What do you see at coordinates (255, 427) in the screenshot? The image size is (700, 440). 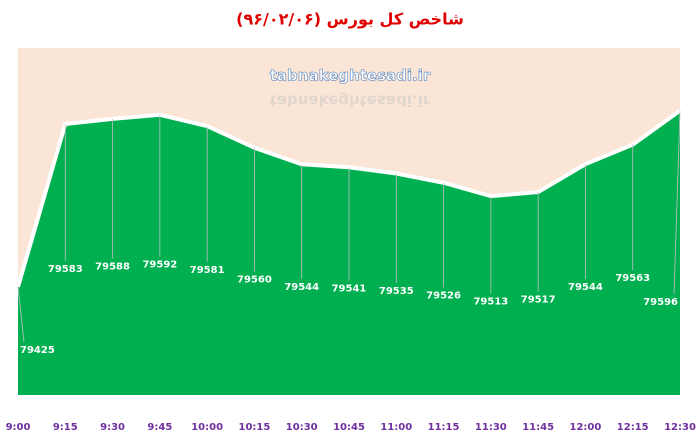 I see `x-tick-label: 10:15` at bounding box center [255, 427].